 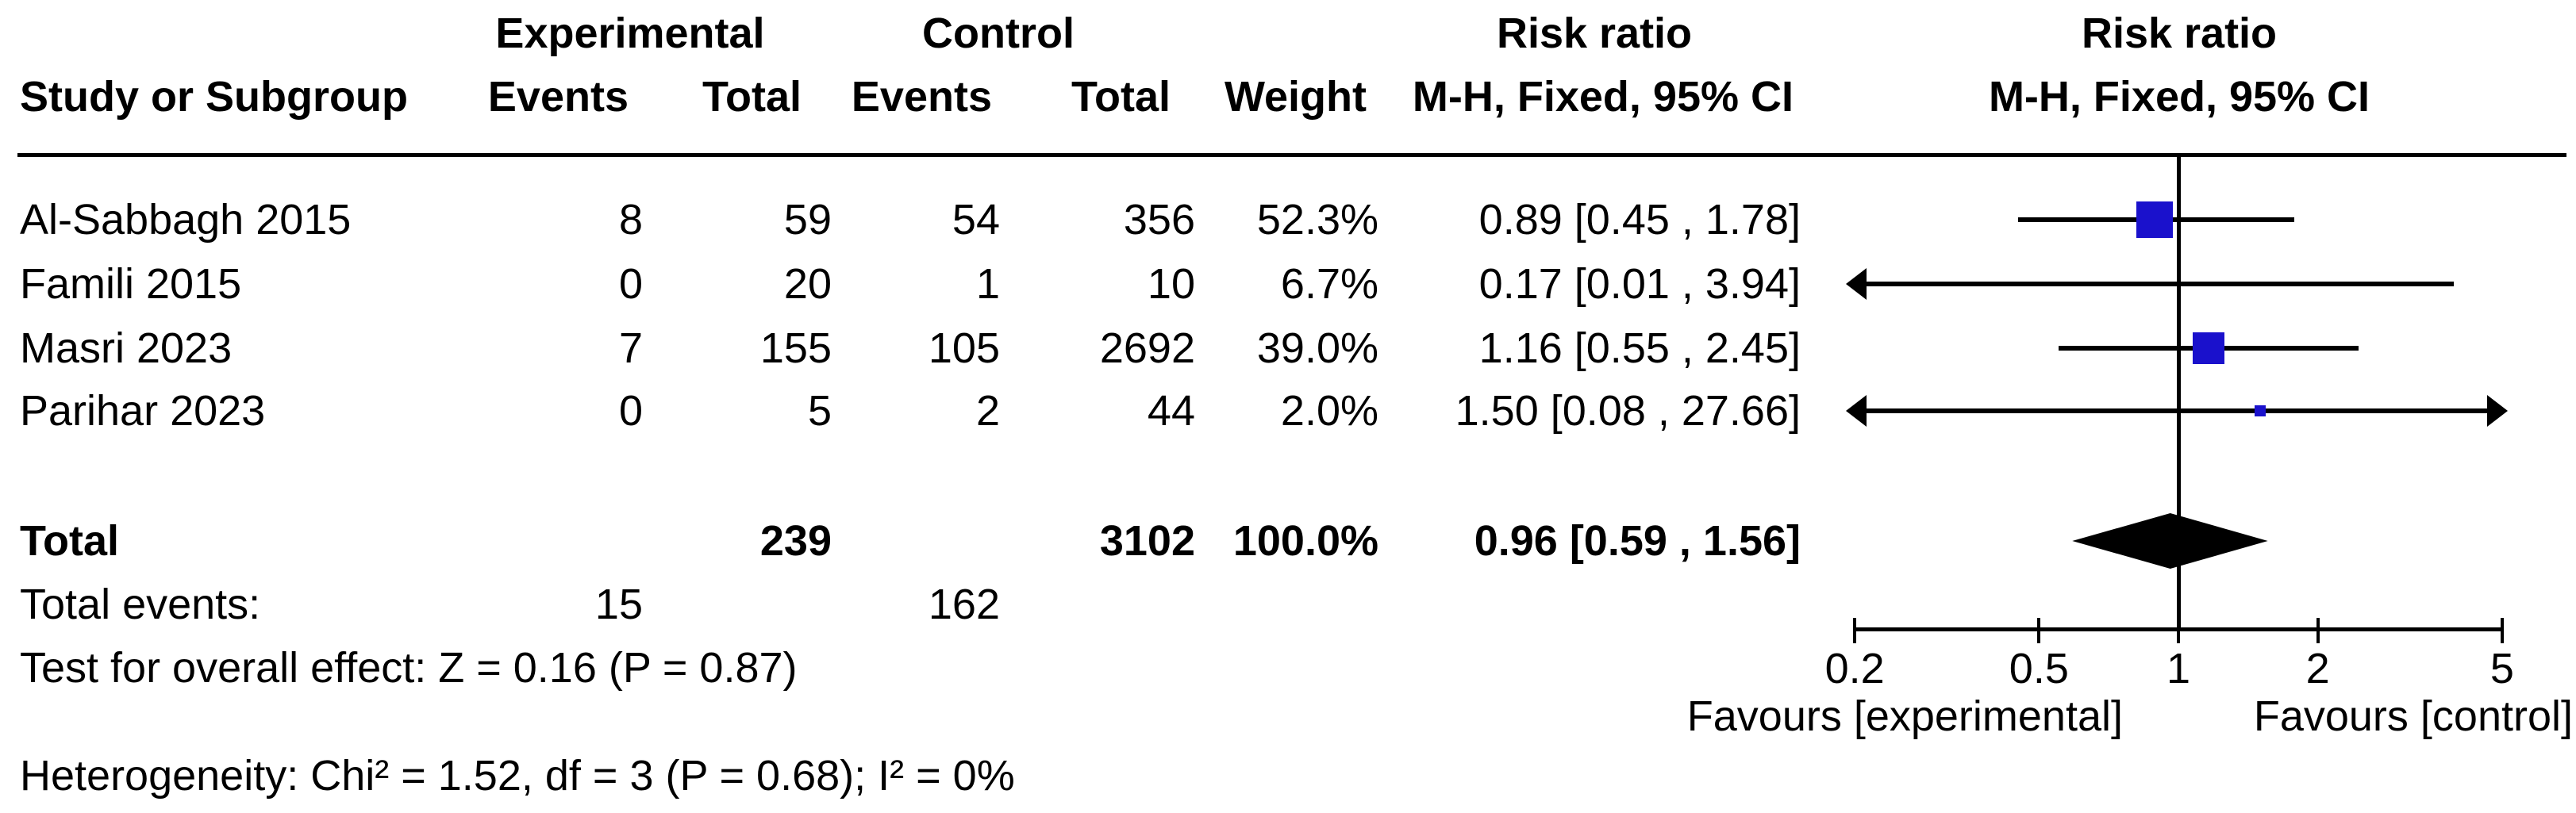 What do you see at coordinates (987, 411) in the screenshot?
I see `ctrl-events-cell: 2` at bounding box center [987, 411].